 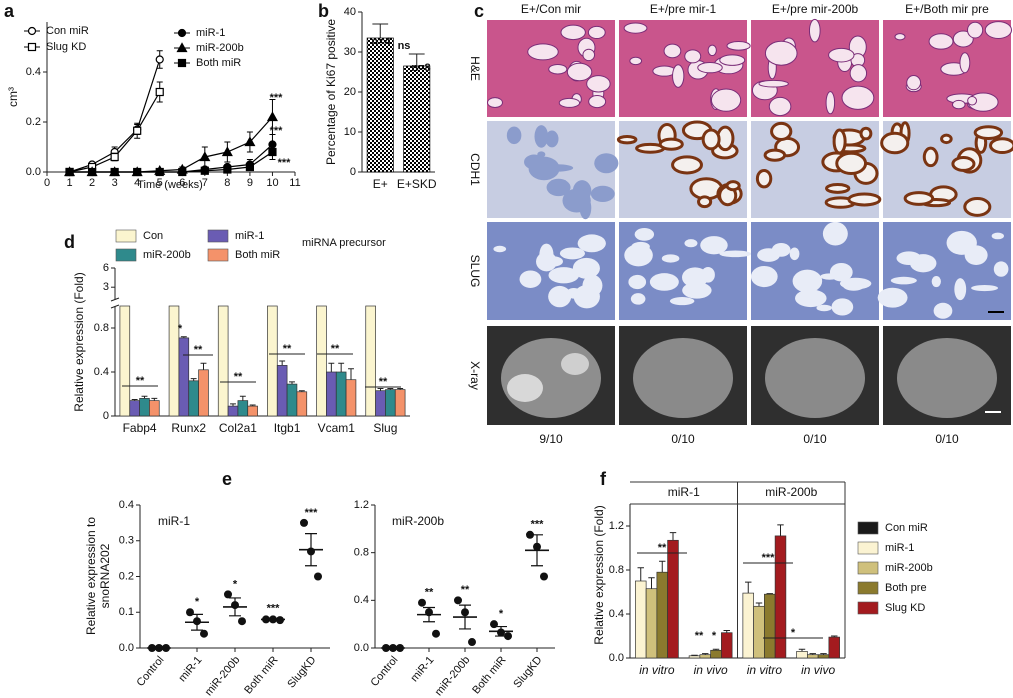 What do you see at coordinates (404, 46) in the screenshot?
I see `annotation: ns` at bounding box center [404, 46].